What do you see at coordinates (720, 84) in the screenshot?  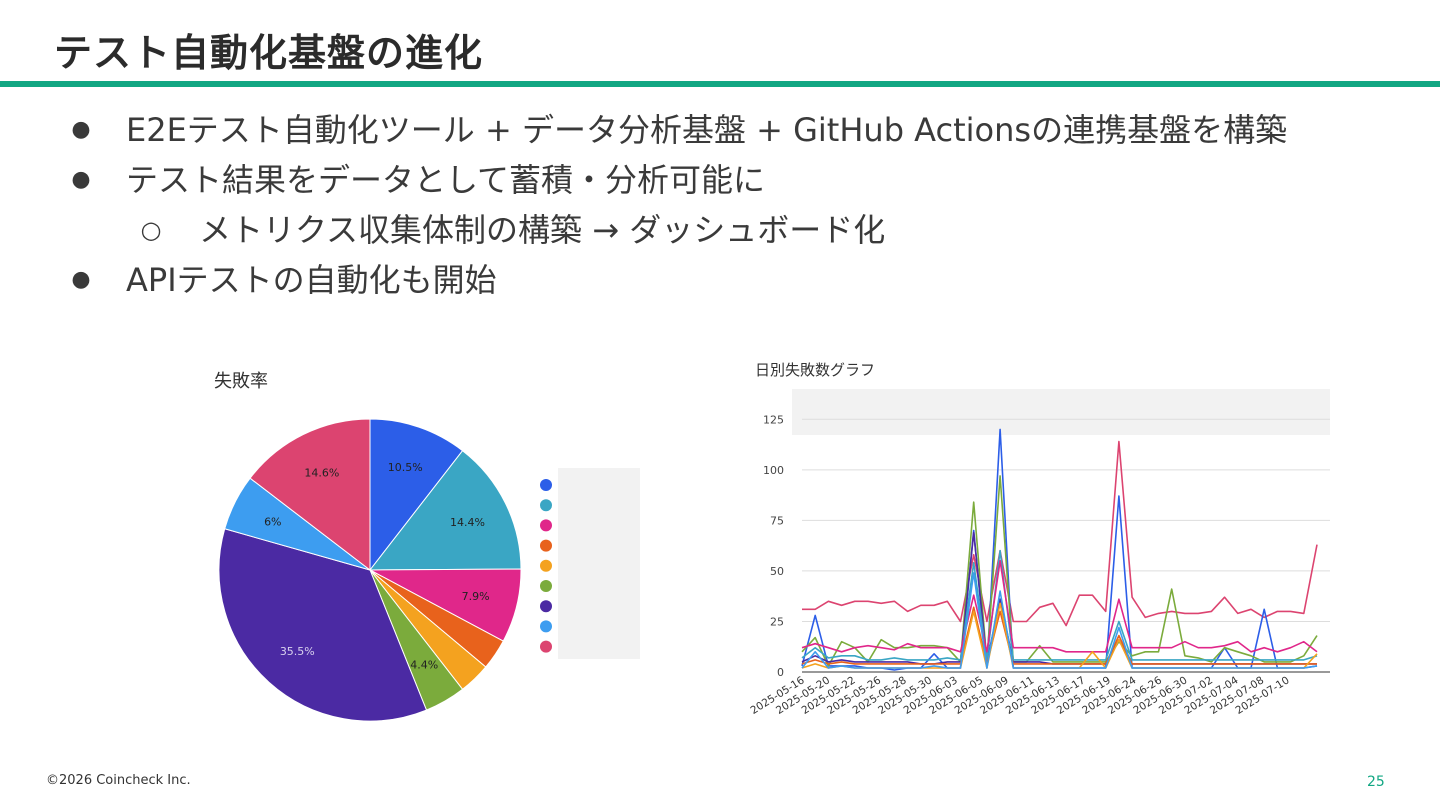 I see `title-divider` at bounding box center [720, 84].